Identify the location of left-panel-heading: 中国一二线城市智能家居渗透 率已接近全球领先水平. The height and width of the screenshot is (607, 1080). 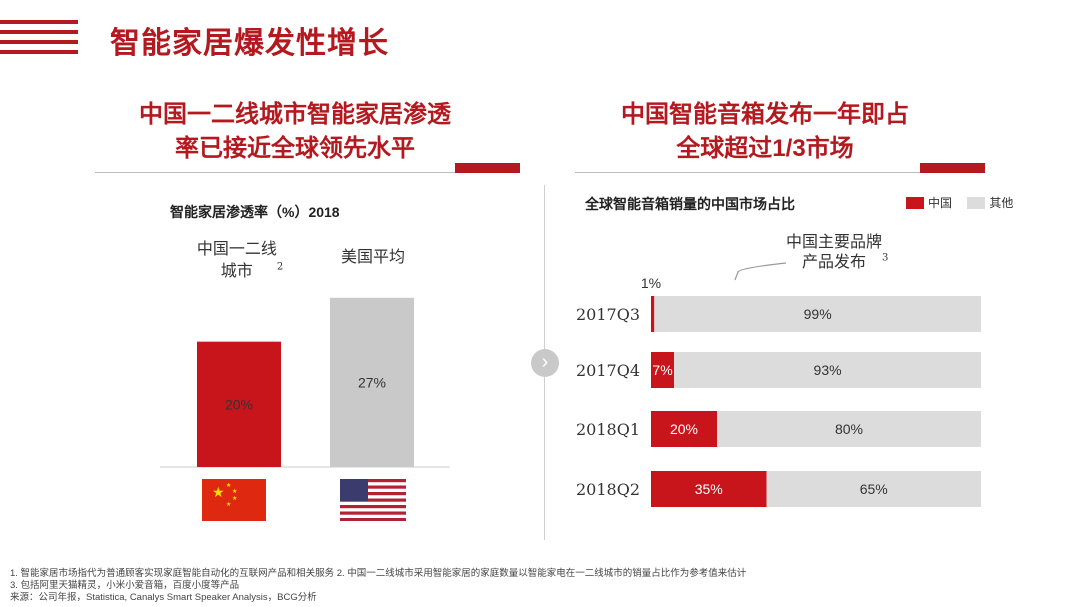
(295, 132).